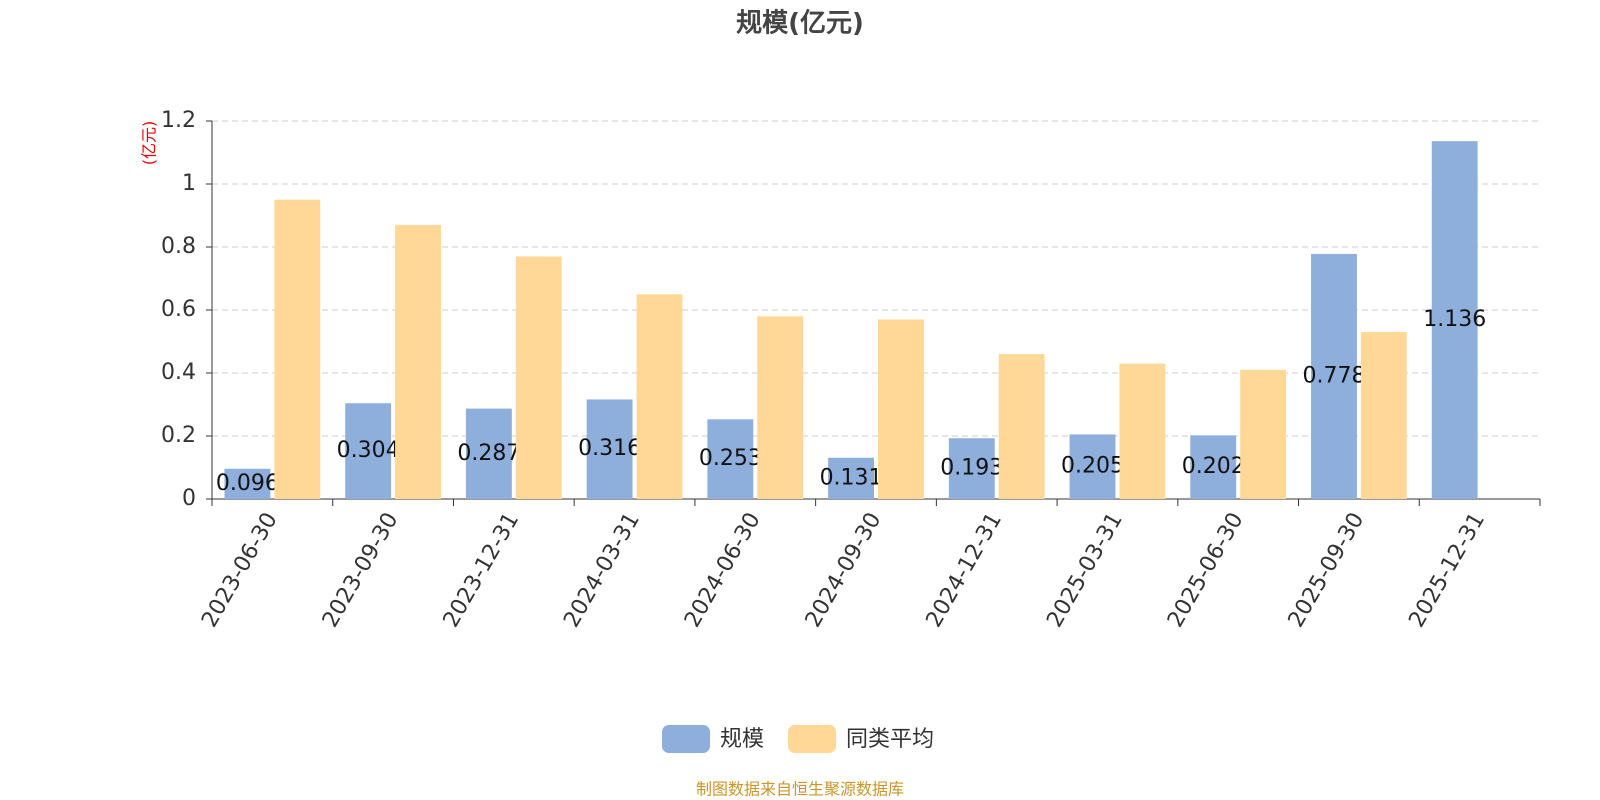 Image resolution: width=1600 pixels, height=800 pixels. Describe the element at coordinates (1085, 570) in the screenshot. I see `x-tick-label: 2025-03-31` at that location.